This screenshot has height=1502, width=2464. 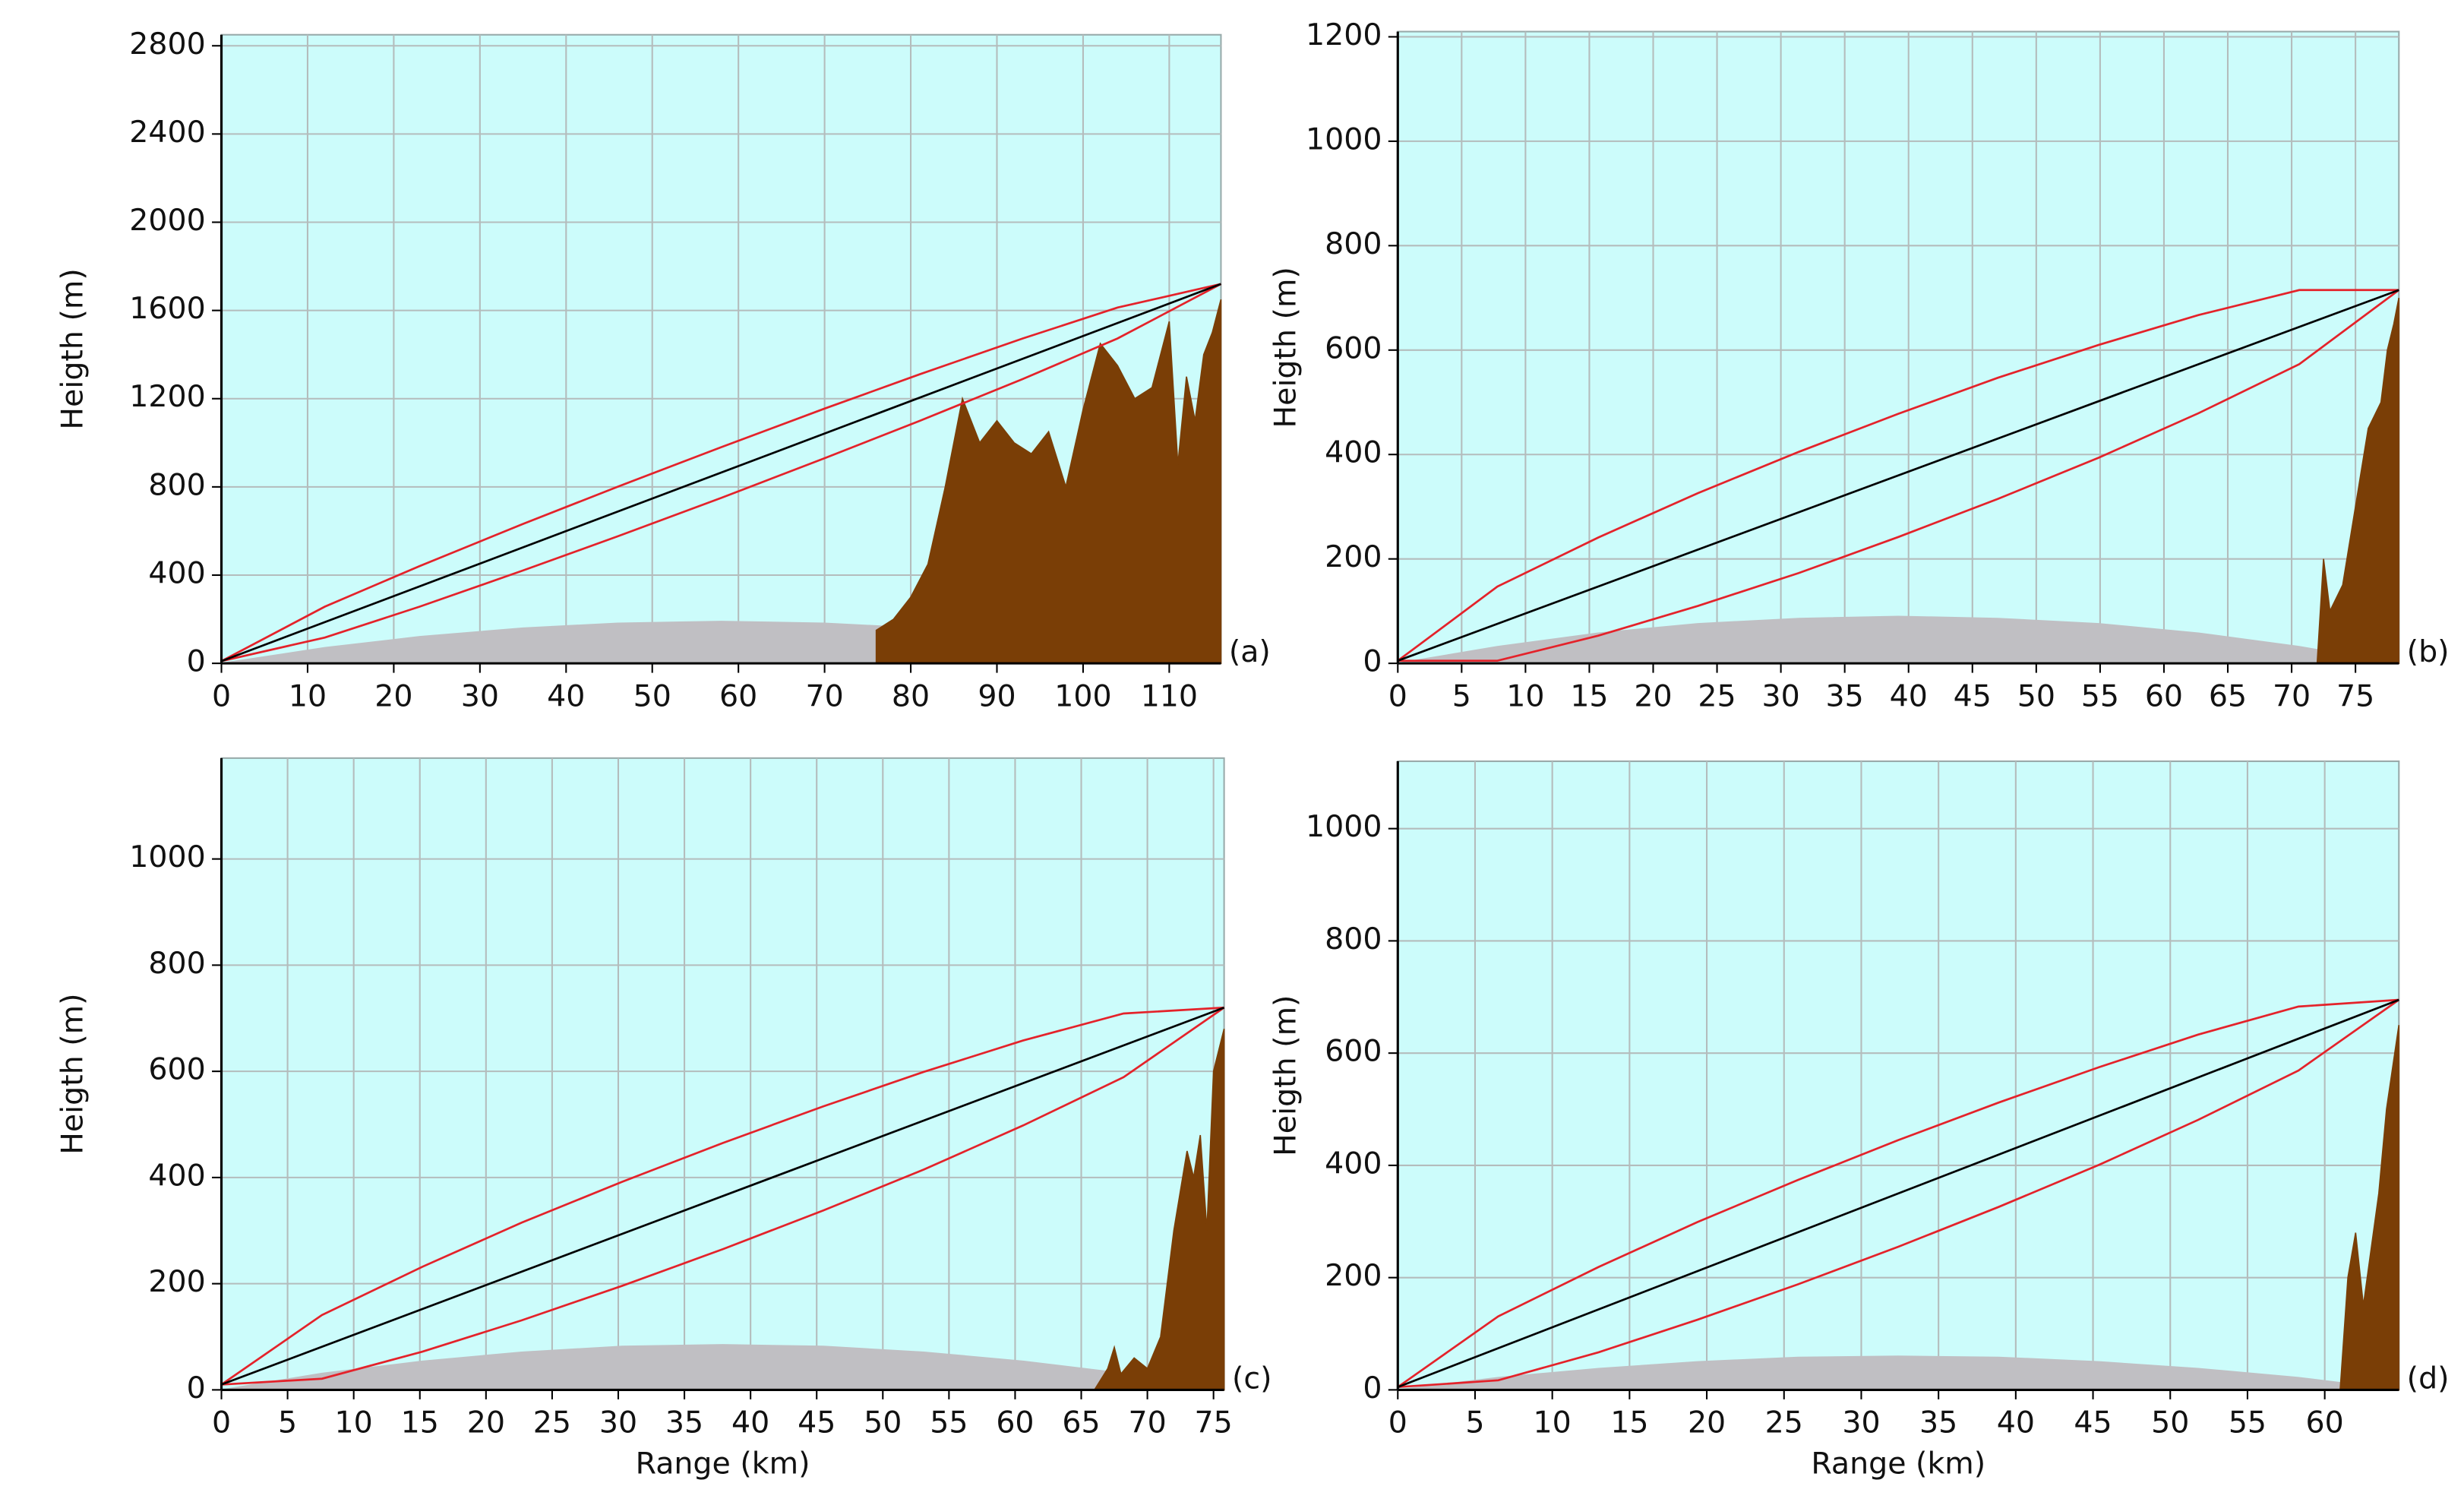 What do you see at coordinates (911, 695) in the screenshot?
I see `x-tick-label: 80` at bounding box center [911, 695].